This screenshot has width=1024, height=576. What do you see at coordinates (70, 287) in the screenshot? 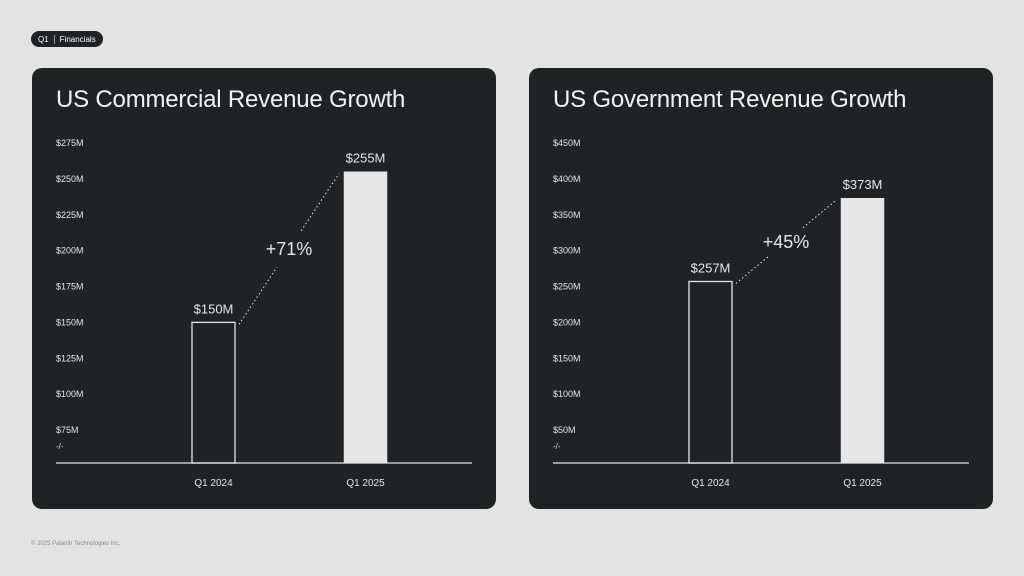
I see `y-tick-label: $175M` at bounding box center [70, 287].